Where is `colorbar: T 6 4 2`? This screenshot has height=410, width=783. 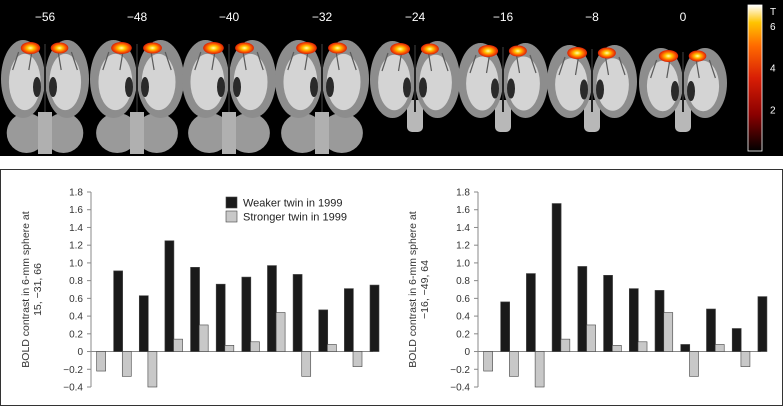 colorbar: T 6 4 2 is located at coordinates (761, 78).